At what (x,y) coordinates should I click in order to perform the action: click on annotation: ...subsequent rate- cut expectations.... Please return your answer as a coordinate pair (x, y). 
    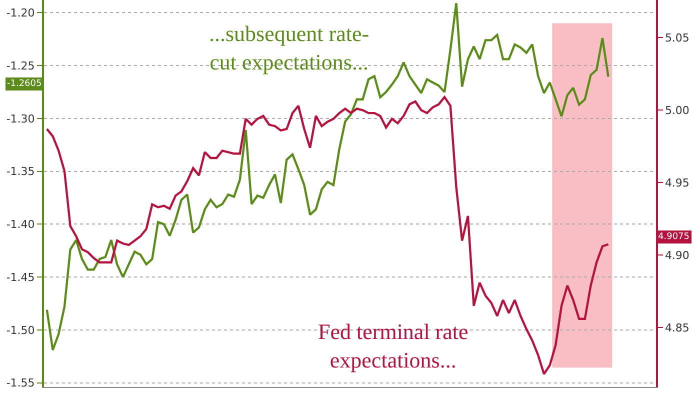
    Looking at the image, I should click on (289, 48).